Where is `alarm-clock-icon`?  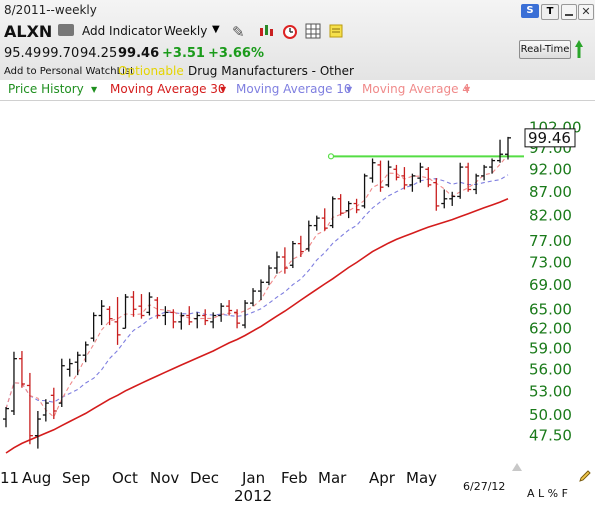
alarm-clock-icon is located at coordinates (290, 31).